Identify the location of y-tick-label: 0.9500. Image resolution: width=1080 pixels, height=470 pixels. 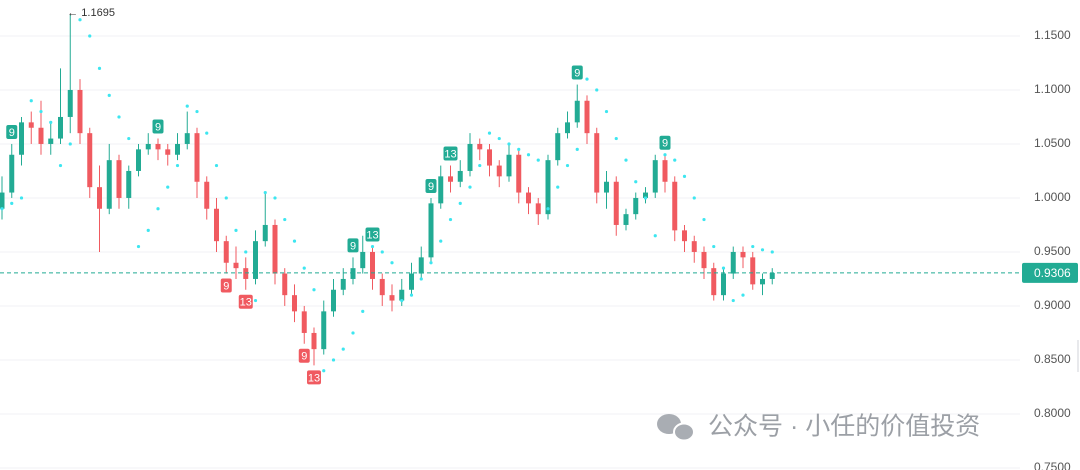
(1052, 251).